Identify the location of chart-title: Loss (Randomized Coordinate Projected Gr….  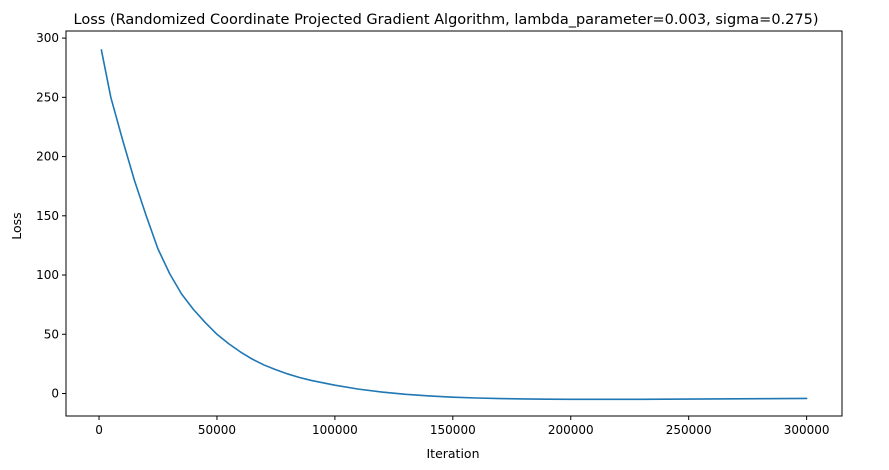
(446, 20).